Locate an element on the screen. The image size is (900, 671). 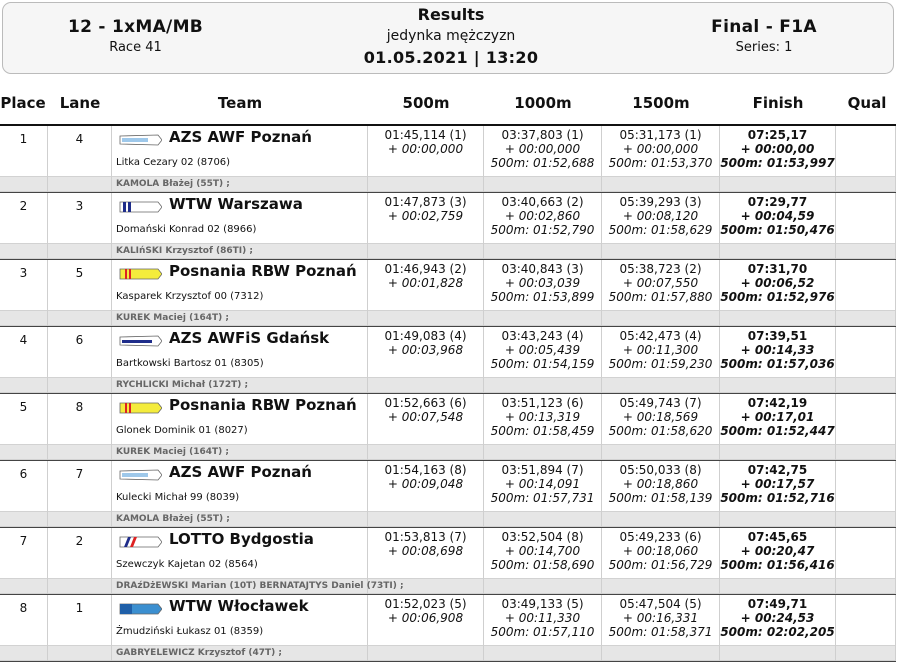
col-team: Team is located at coordinates (240, 103).